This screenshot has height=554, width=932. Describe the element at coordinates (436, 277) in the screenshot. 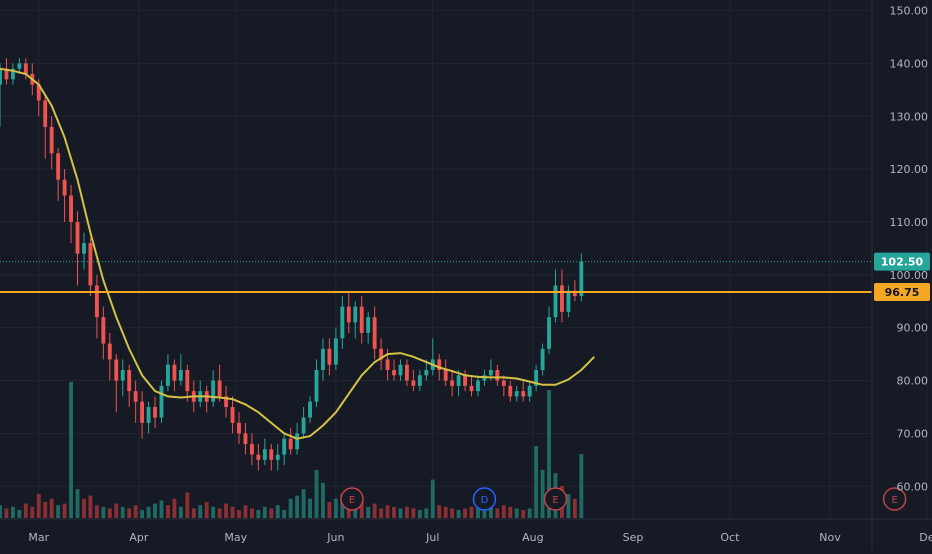

I see `price-levels` at that location.